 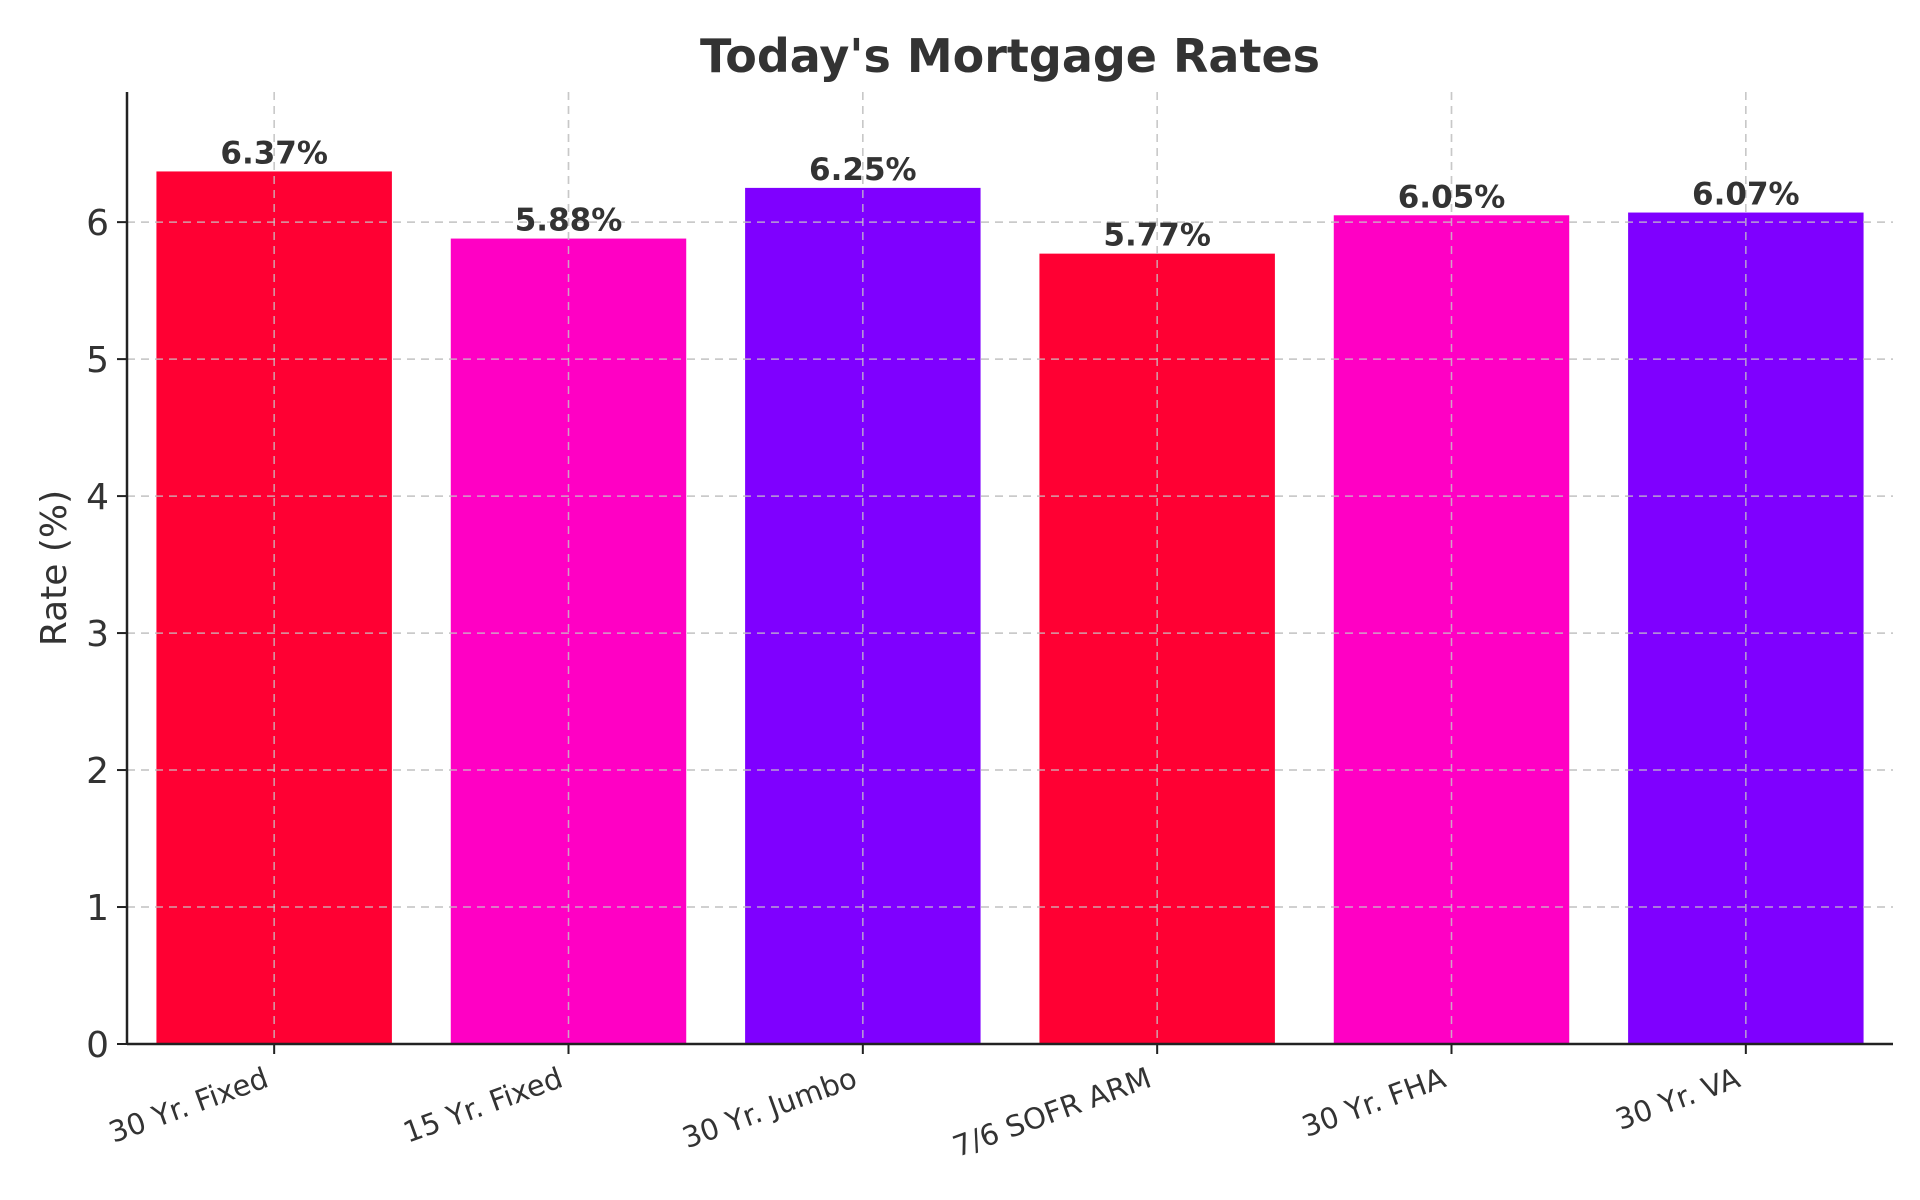 What do you see at coordinates (863, 170) in the screenshot?
I see `data-label-2: 6.25%` at bounding box center [863, 170].